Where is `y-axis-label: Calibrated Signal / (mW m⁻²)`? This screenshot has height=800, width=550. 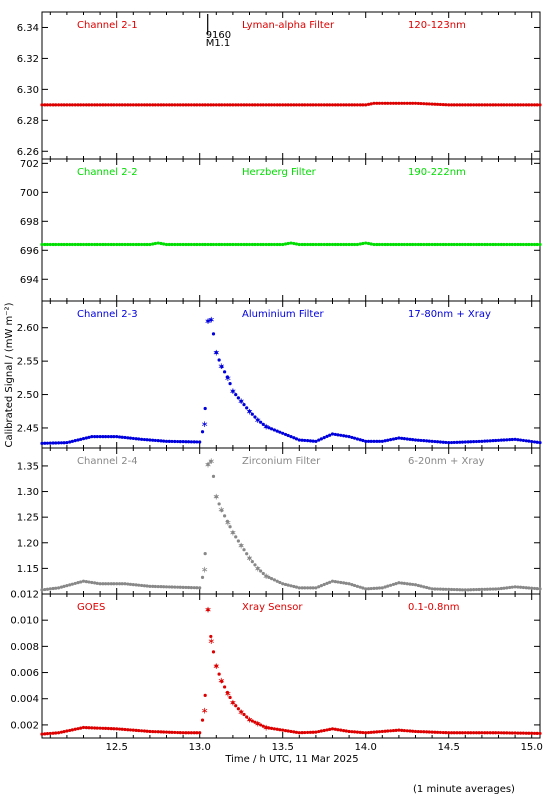 y-axis-label: Calibrated Signal / (mW m⁻²) is located at coordinates (9, 374).